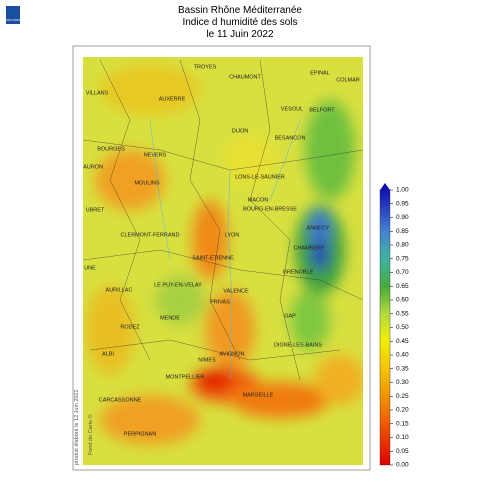 The image size is (480, 485). Describe the element at coordinates (290, 138) in the screenshot. I see `city-label: BESANCON` at that location.